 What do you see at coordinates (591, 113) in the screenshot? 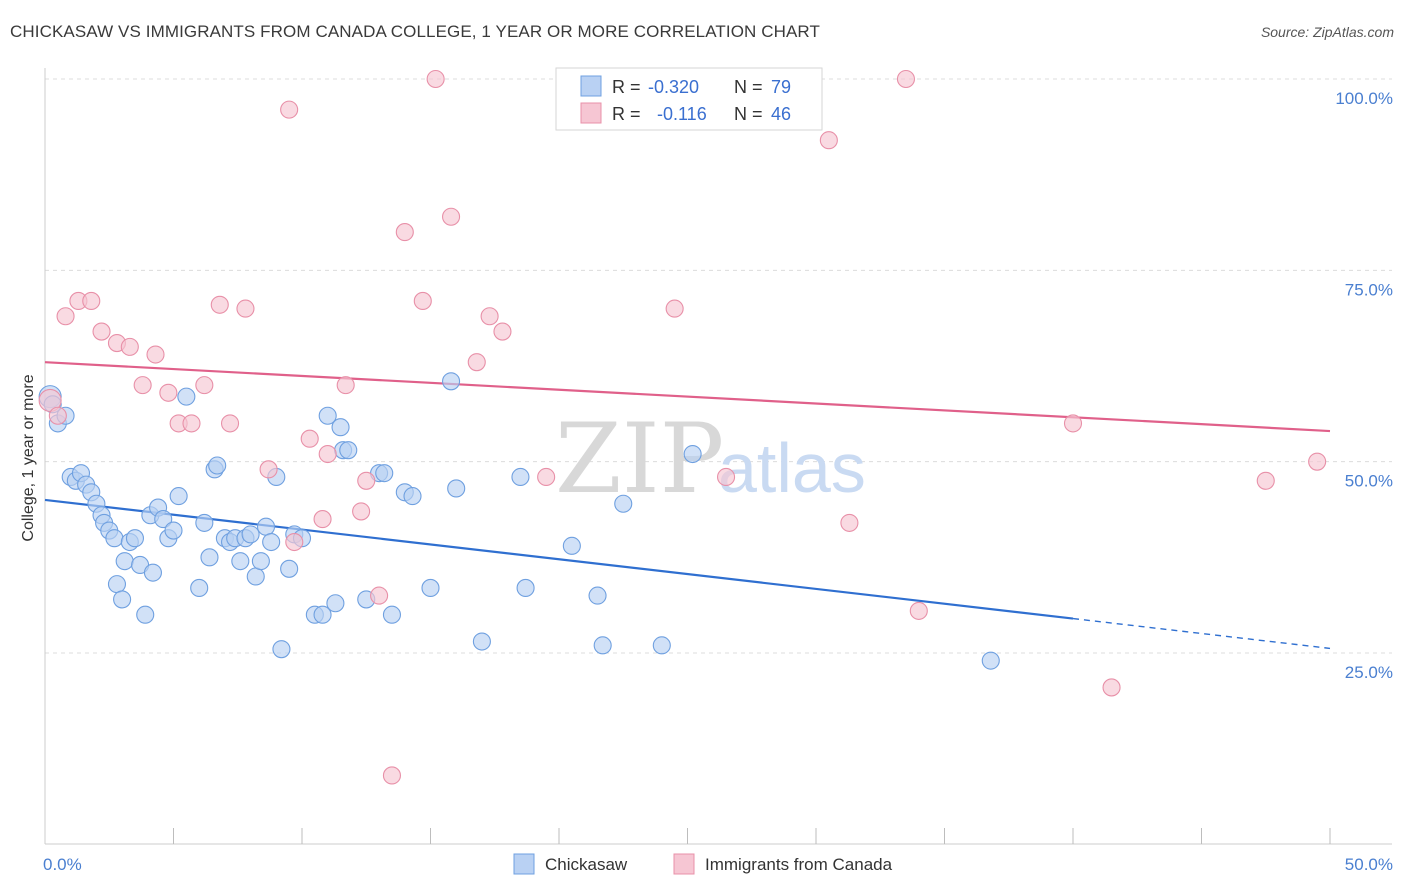
I see `stats-swatch-canada` at bounding box center [591, 113].